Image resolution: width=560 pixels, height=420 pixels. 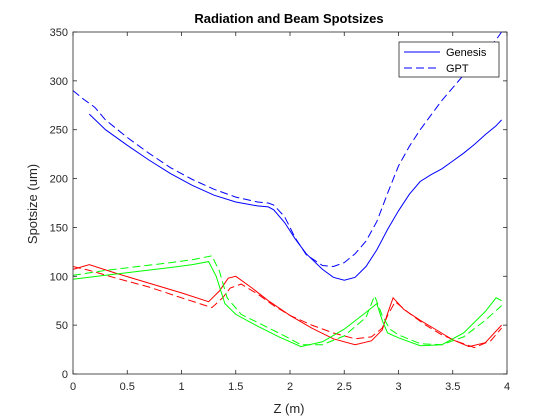 I want to click on y-tick-label: 50, so click(x=62, y=326).